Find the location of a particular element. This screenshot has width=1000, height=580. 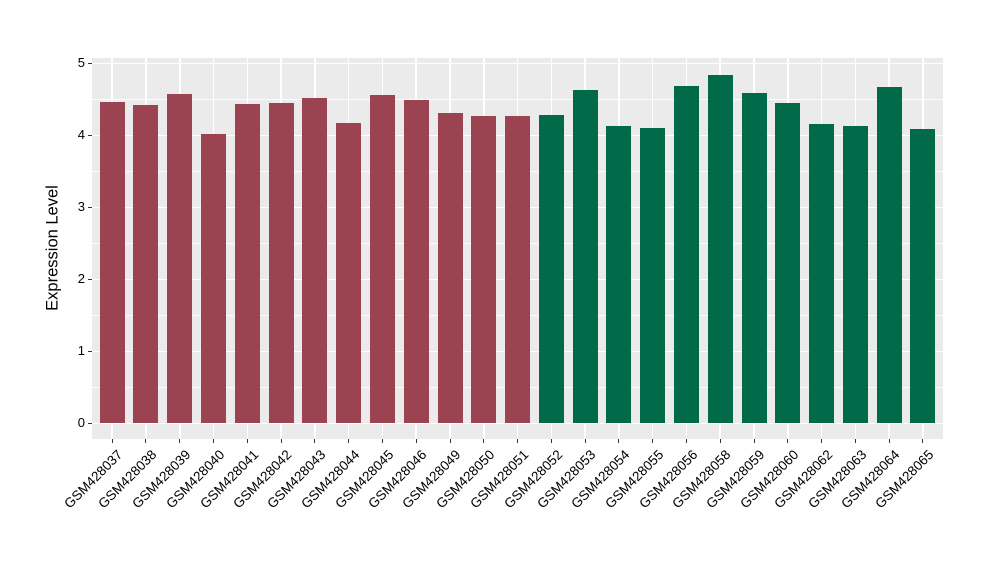

bar-GSM428060 is located at coordinates (788, 262).